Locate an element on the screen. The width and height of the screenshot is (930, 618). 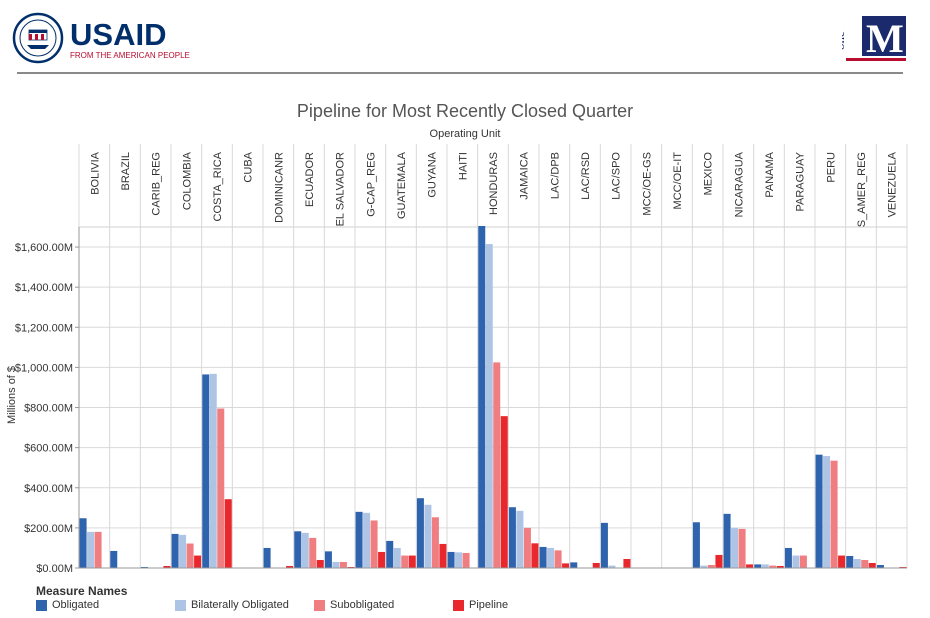
legend-swatch-subobligated is located at coordinates (319, 605).